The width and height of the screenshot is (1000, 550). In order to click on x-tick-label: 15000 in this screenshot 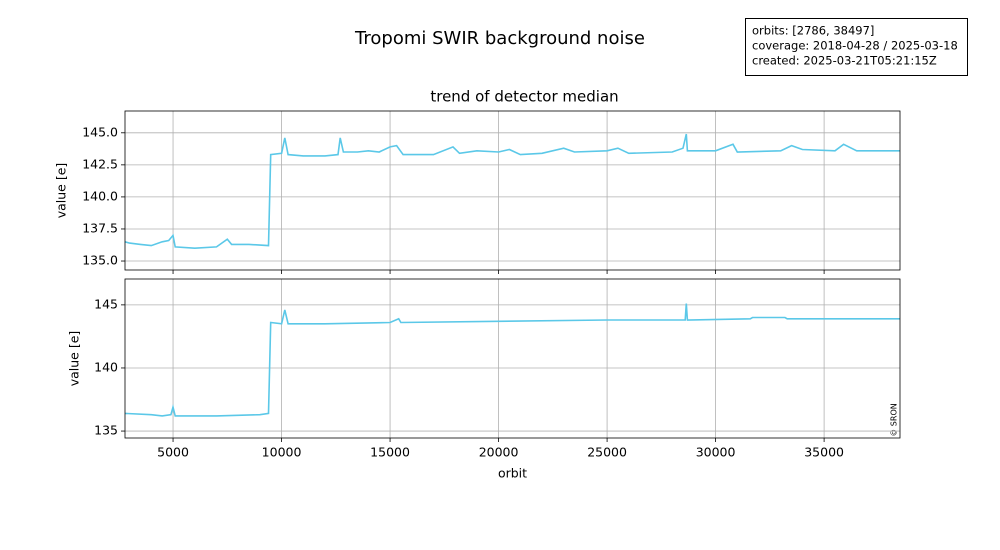, I will do `click(390, 452)`.